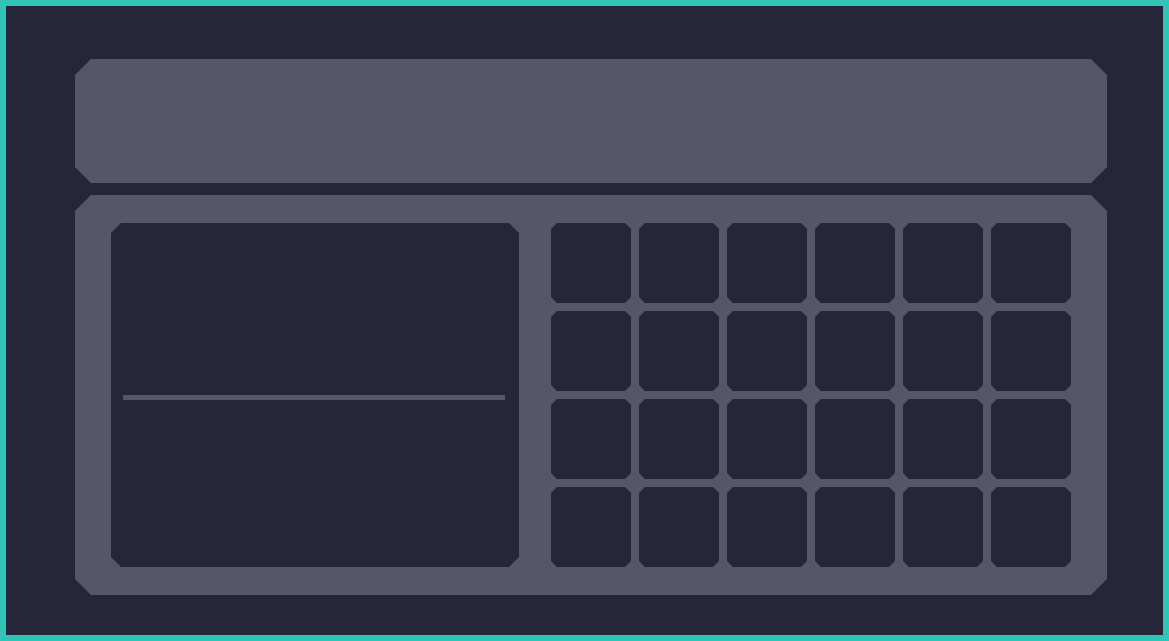  What do you see at coordinates (314, 483) in the screenshot?
I see `item-description` at bounding box center [314, 483].